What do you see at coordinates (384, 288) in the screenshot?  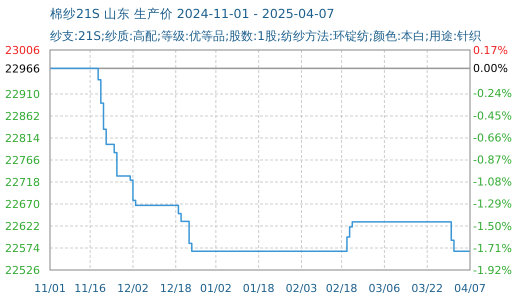 I see `x-tick-label: 03/06` at bounding box center [384, 288].